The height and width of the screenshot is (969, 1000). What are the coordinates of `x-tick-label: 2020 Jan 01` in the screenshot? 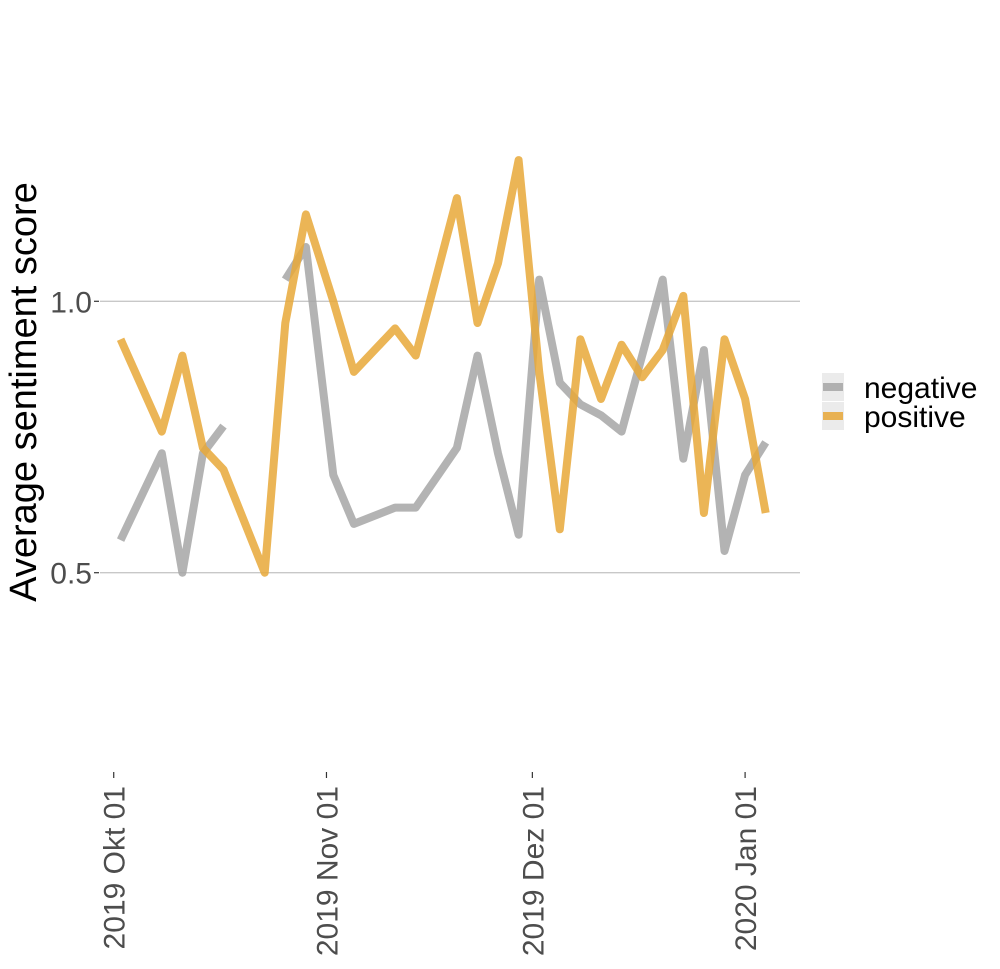 It's located at (746, 868).